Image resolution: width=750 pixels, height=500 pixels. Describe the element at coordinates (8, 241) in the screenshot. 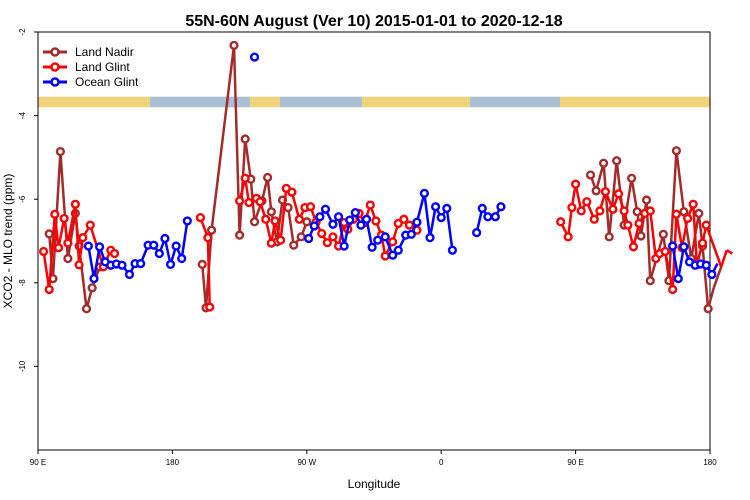

I see `y-axis-label: XCO2 - MLO trend (ppm)` at that location.